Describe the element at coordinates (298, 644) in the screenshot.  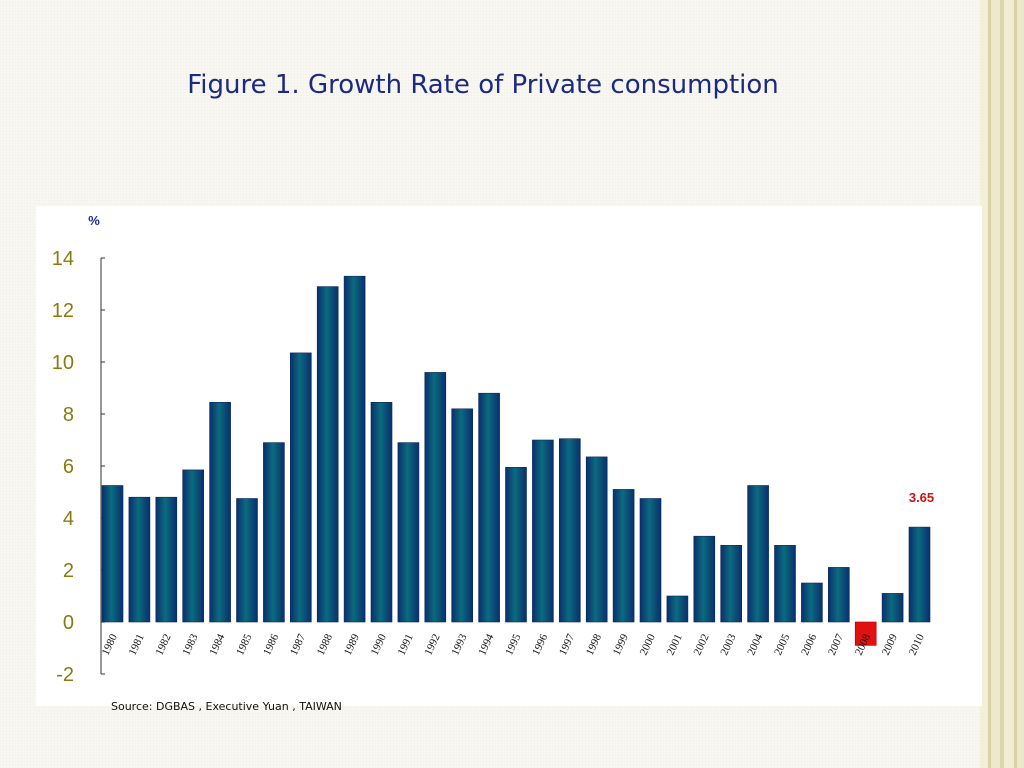
I see `x-tick-label: 1987` at that location.